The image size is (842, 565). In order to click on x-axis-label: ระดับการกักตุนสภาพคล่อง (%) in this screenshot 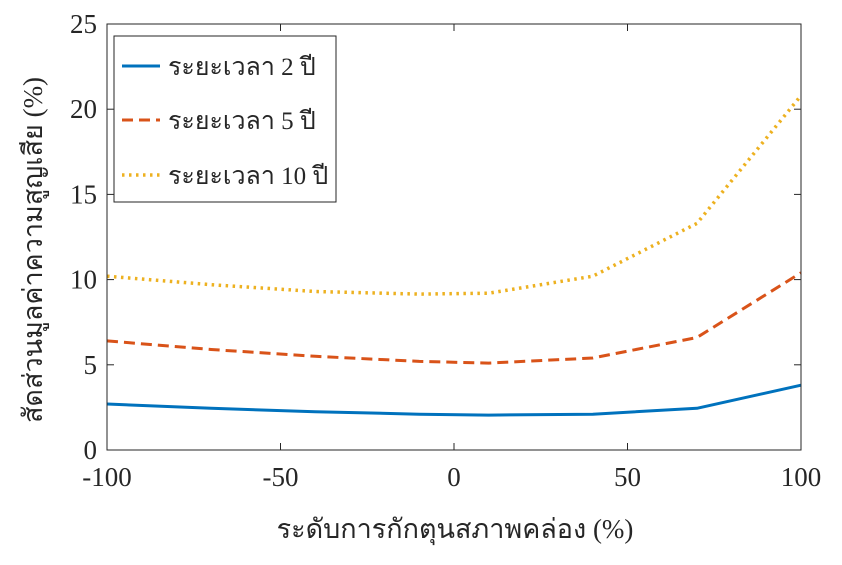, I will do `click(455, 530)`.